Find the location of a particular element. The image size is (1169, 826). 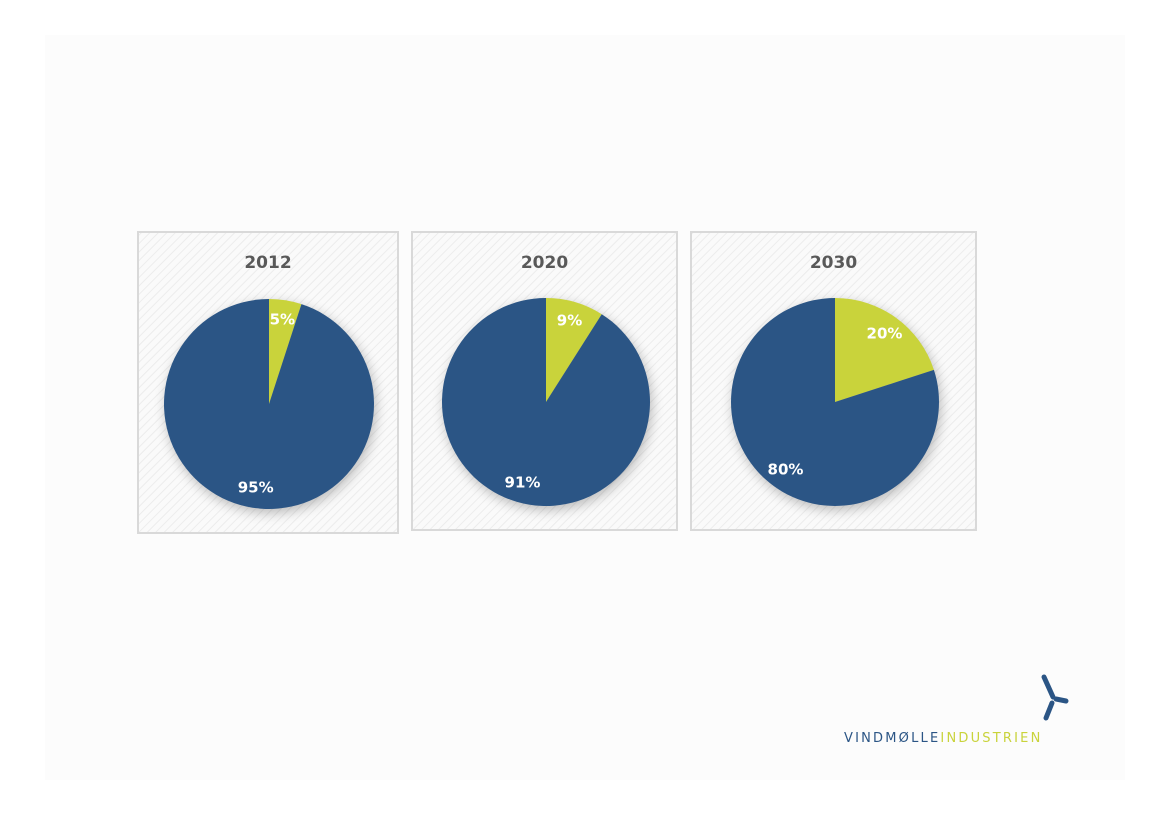

data-label: 80% is located at coordinates (786, 470).